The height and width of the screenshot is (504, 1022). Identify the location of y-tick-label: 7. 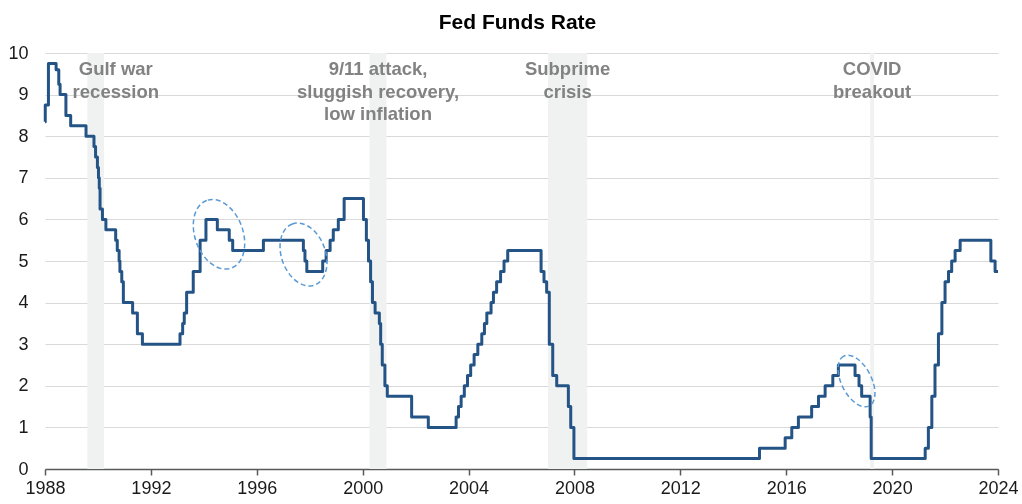
(23, 177).